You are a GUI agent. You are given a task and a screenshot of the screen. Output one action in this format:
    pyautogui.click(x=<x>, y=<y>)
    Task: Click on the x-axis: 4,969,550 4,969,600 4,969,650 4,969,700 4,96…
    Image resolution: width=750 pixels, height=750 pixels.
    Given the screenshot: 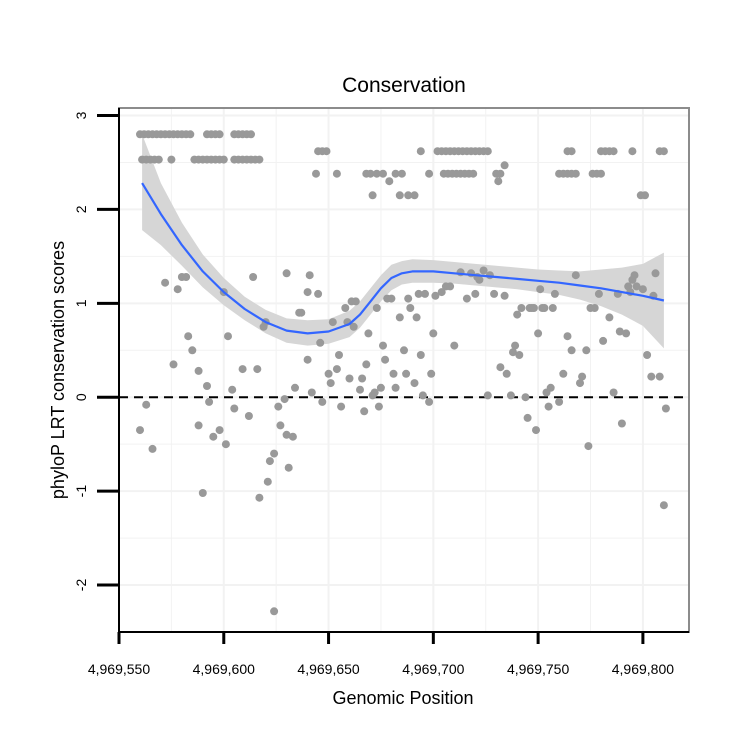 What is the action you would take?
    pyautogui.click(x=388, y=654)
    